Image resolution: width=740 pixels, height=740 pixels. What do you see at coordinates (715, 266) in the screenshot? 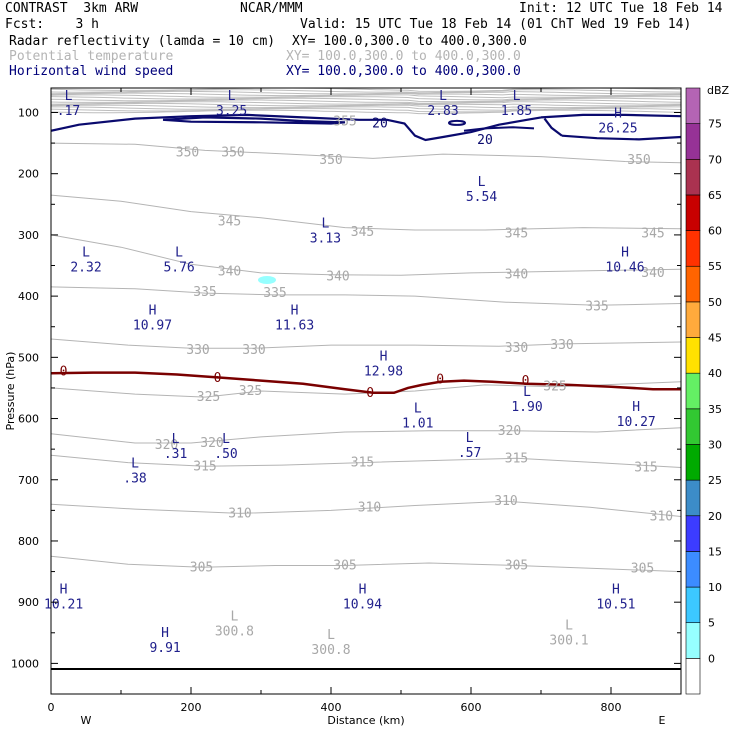
I see `colorbar-level-label: 55` at bounding box center [715, 266].